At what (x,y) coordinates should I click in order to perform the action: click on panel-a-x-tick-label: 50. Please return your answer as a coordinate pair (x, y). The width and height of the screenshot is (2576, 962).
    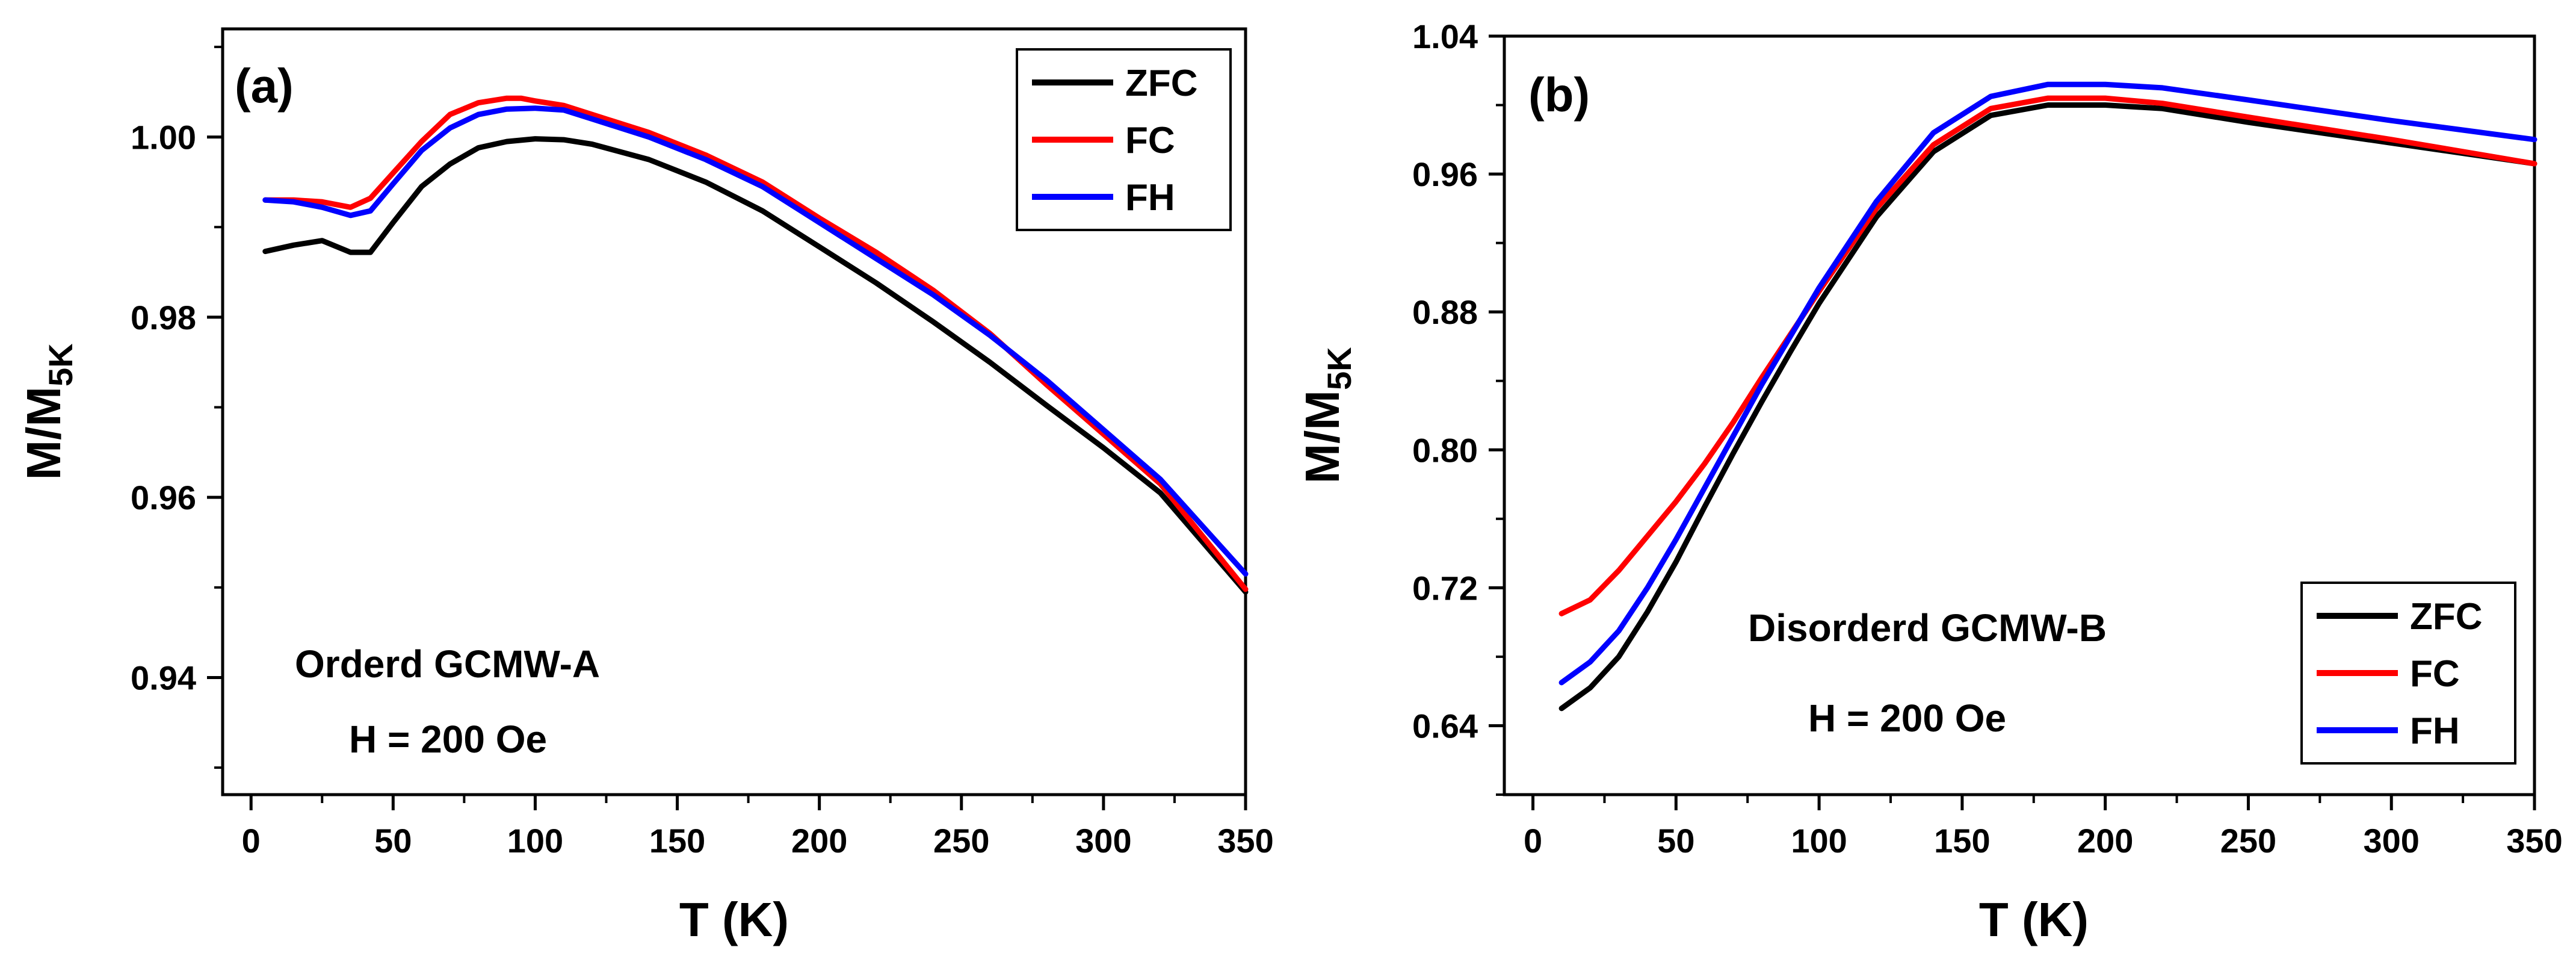
    Looking at the image, I should click on (393, 841).